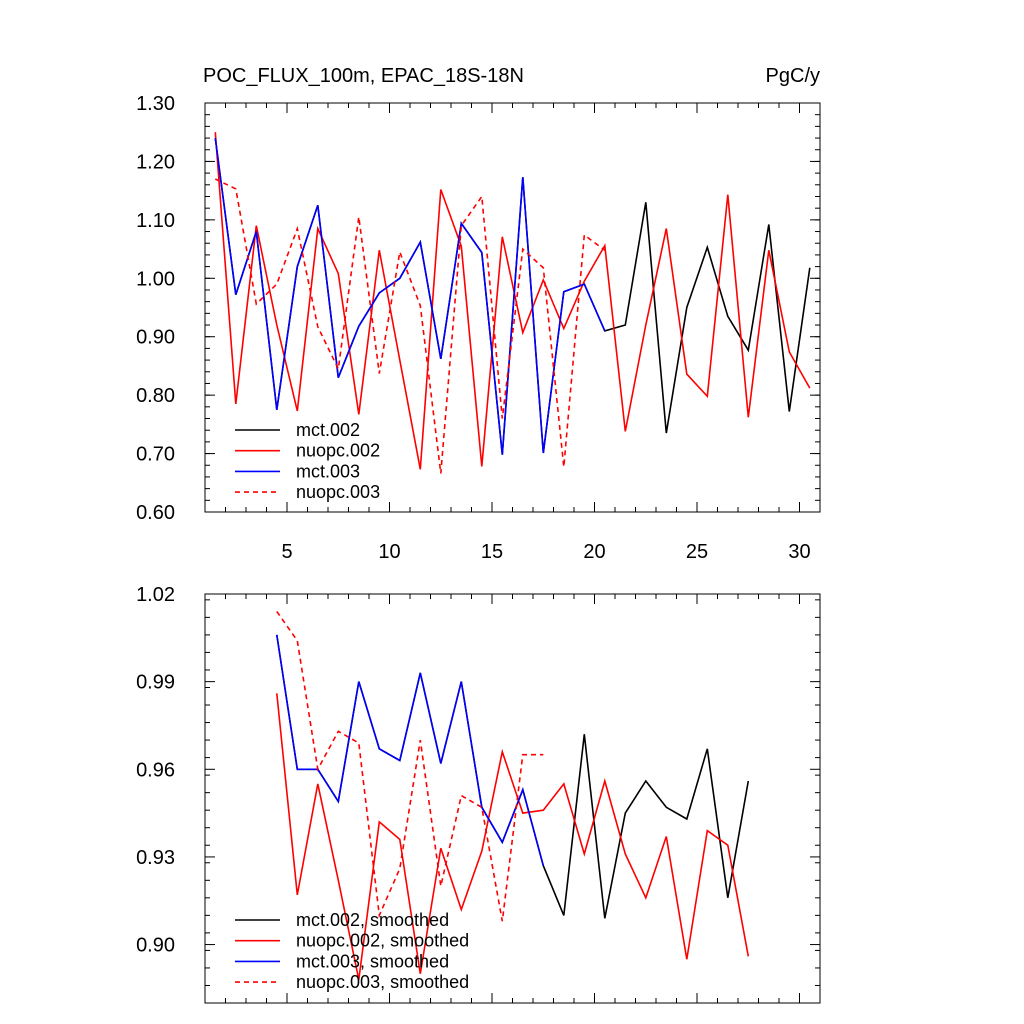  Describe the element at coordinates (155, 858) in the screenshot. I see `y-tick-label: 0.93` at that location.